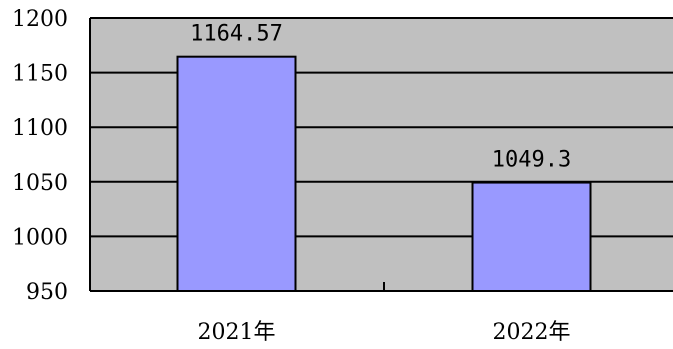 This screenshot has width=673, height=349. I want to click on y-tick-label: 950, so click(47, 292).